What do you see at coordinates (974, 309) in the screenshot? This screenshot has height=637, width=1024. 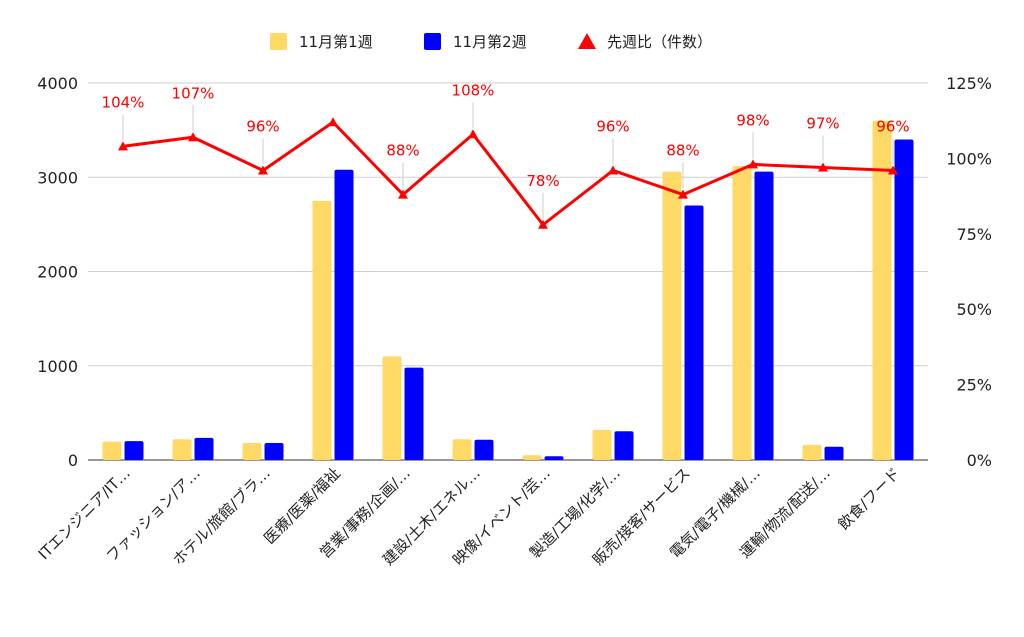 I see `right-axis-tick-label: 50%` at bounding box center [974, 309].